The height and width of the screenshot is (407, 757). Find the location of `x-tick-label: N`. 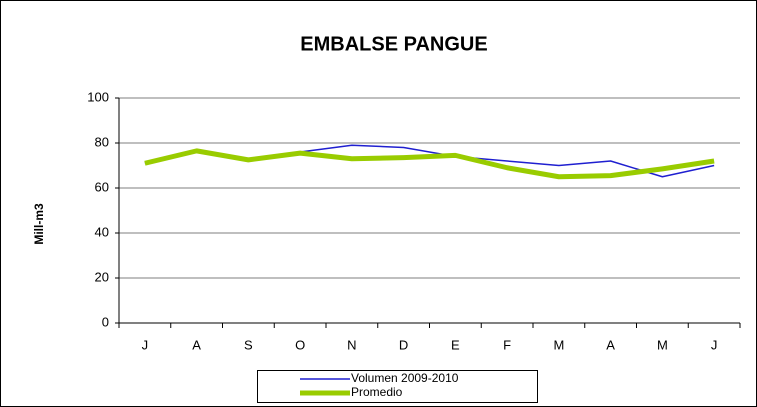

x-tick-label: N is located at coordinates (351, 344).